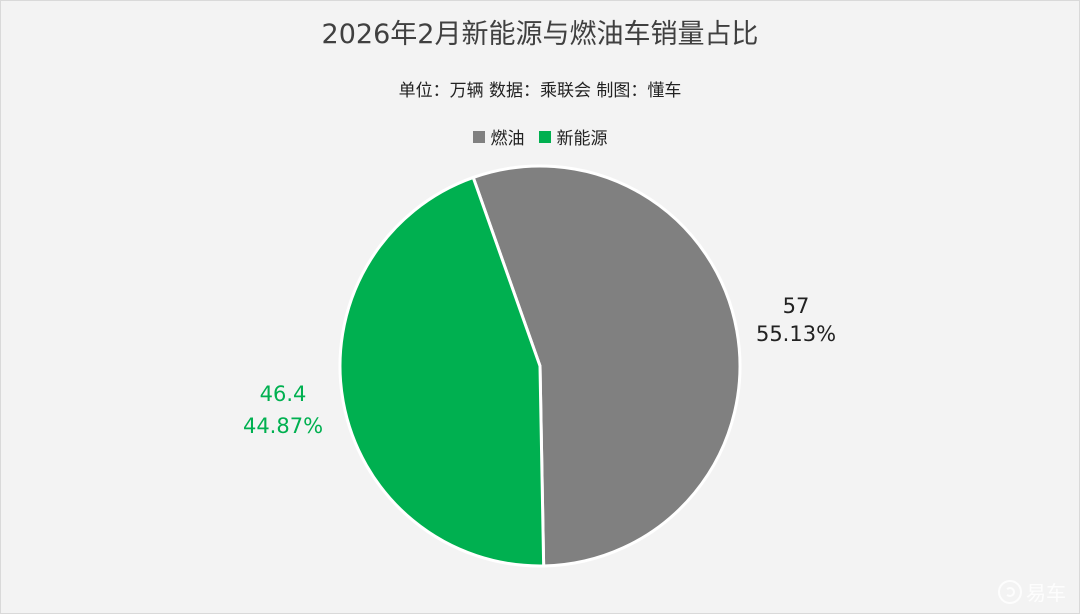 Image resolution: width=1080 pixels, height=614 pixels. I want to click on watermark: 易车, so click(1032, 591).